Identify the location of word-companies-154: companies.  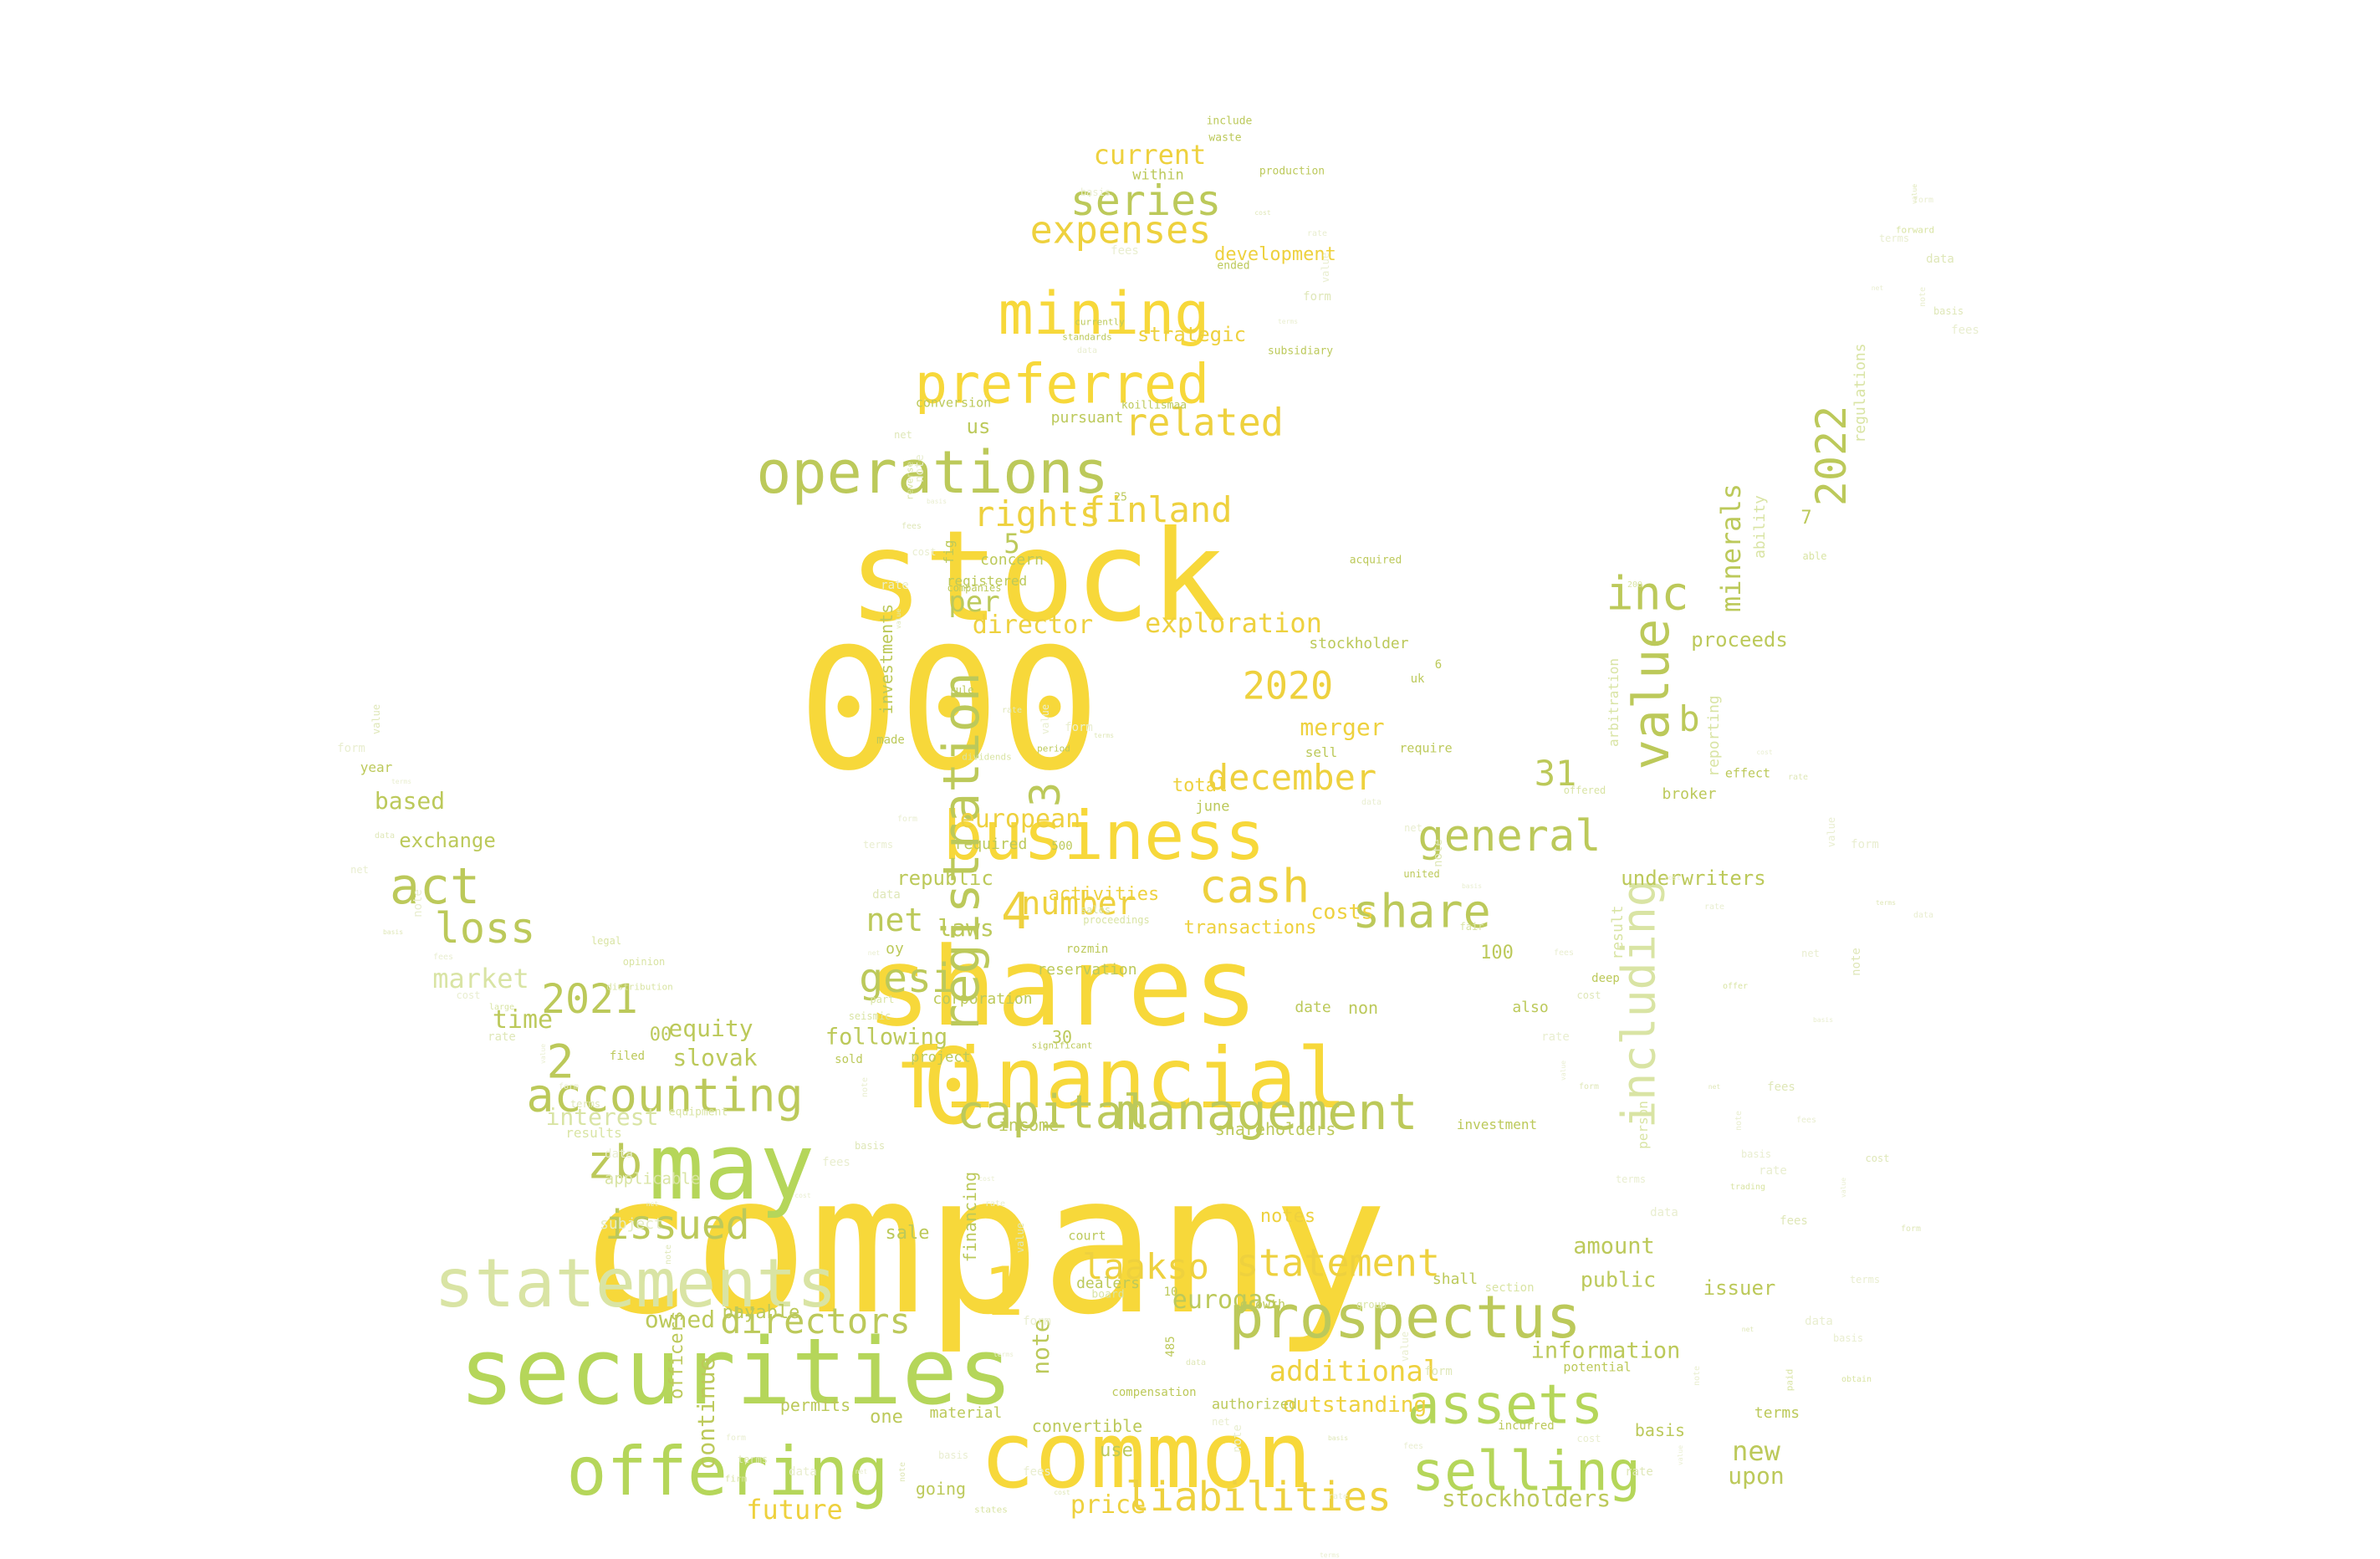
(974, 588).